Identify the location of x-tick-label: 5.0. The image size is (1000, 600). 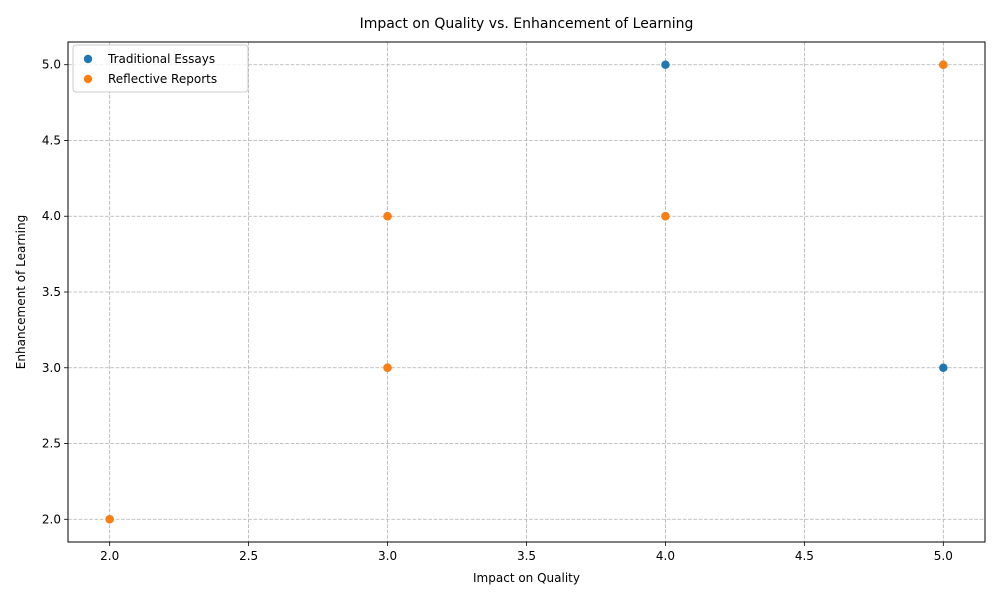
(943, 556).